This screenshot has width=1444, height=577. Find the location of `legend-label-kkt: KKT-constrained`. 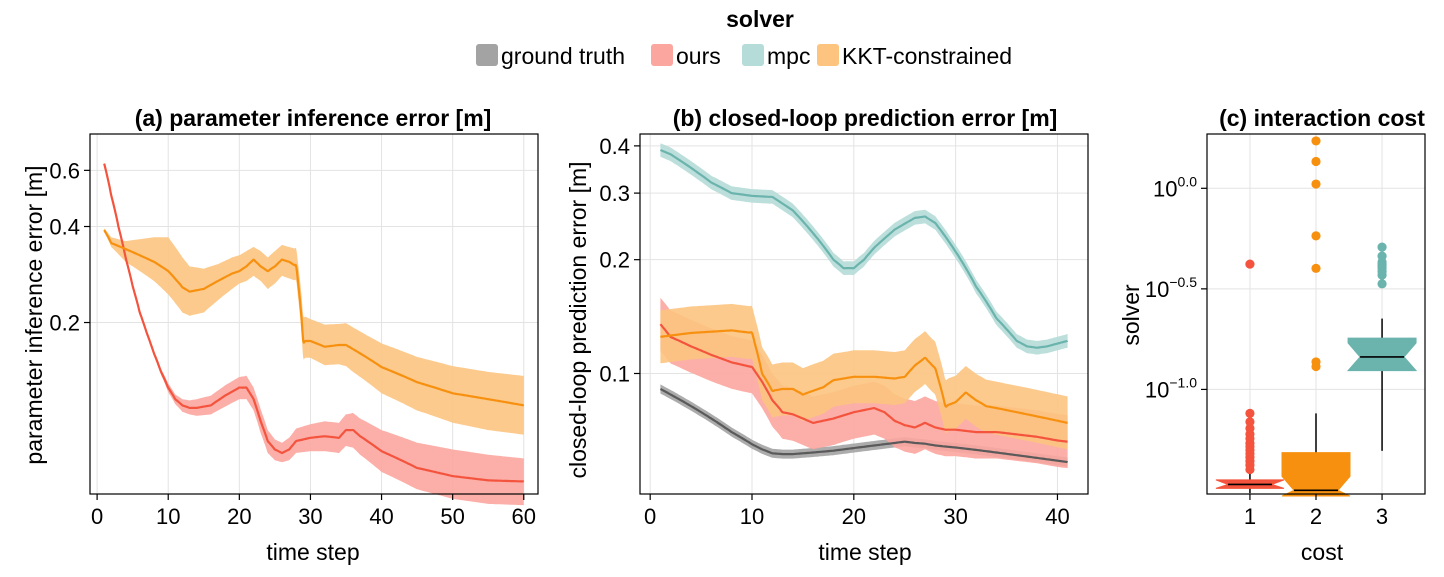

legend-label-kkt: KKT-constrained is located at coordinates (927, 56).